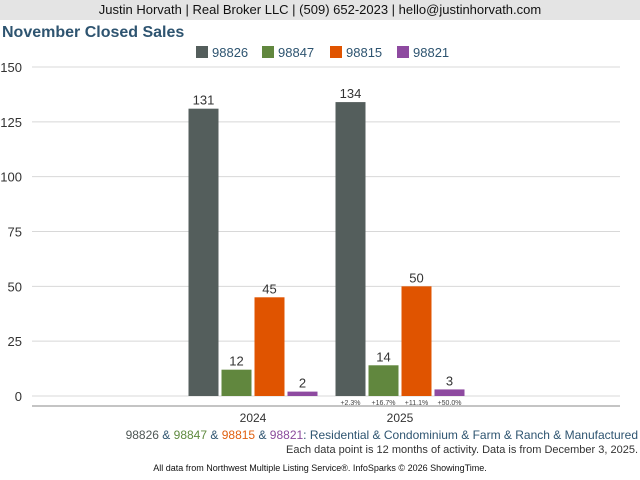  What do you see at coordinates (416, 403) in the screenshot?
I see `change-label: +11.1%` at bounding box center [416, 403].